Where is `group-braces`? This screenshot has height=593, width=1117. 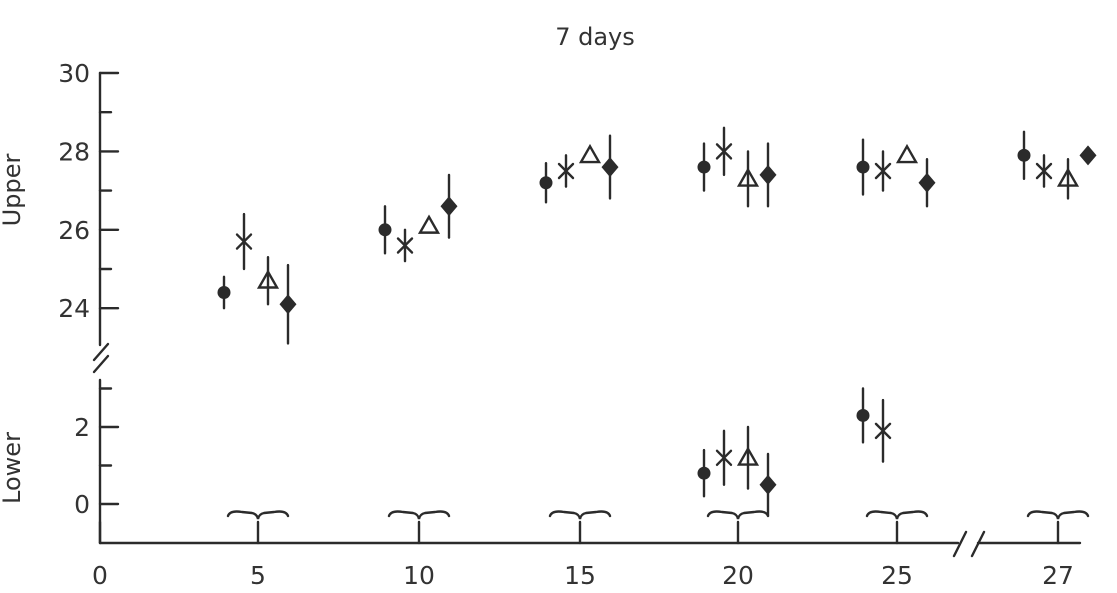
group-braces is located at coordinates (658, 515).